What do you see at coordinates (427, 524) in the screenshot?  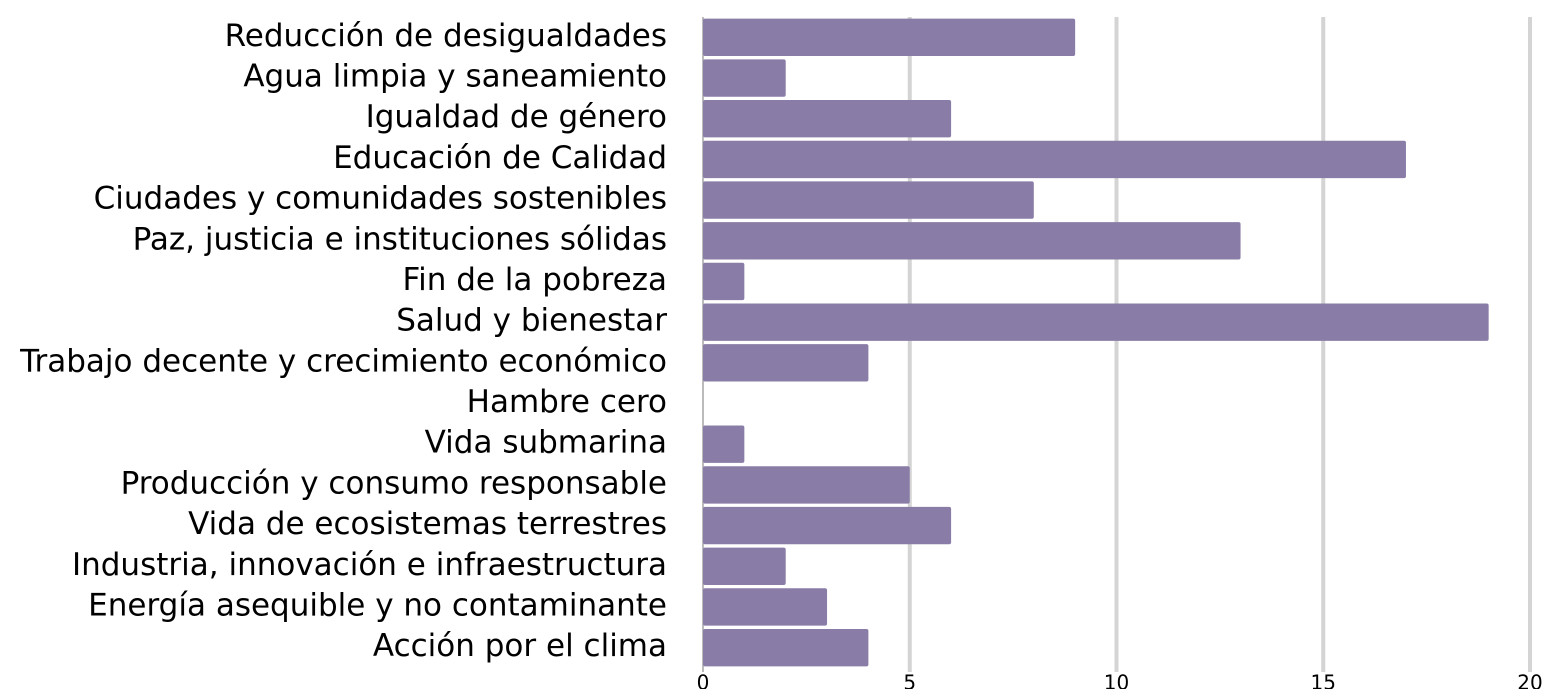 I see `y-tick-label: Vida de ecosistemas terrestres` at bounding box center [427, 524].